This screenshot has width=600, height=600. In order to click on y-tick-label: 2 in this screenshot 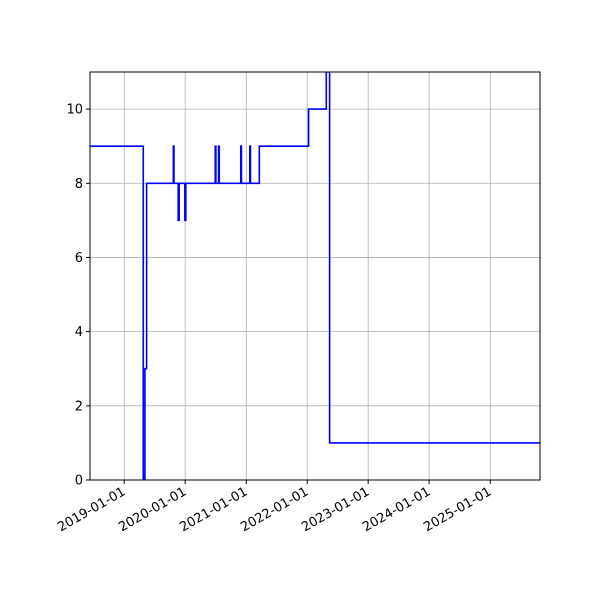, I will do `click(79, 406)`.